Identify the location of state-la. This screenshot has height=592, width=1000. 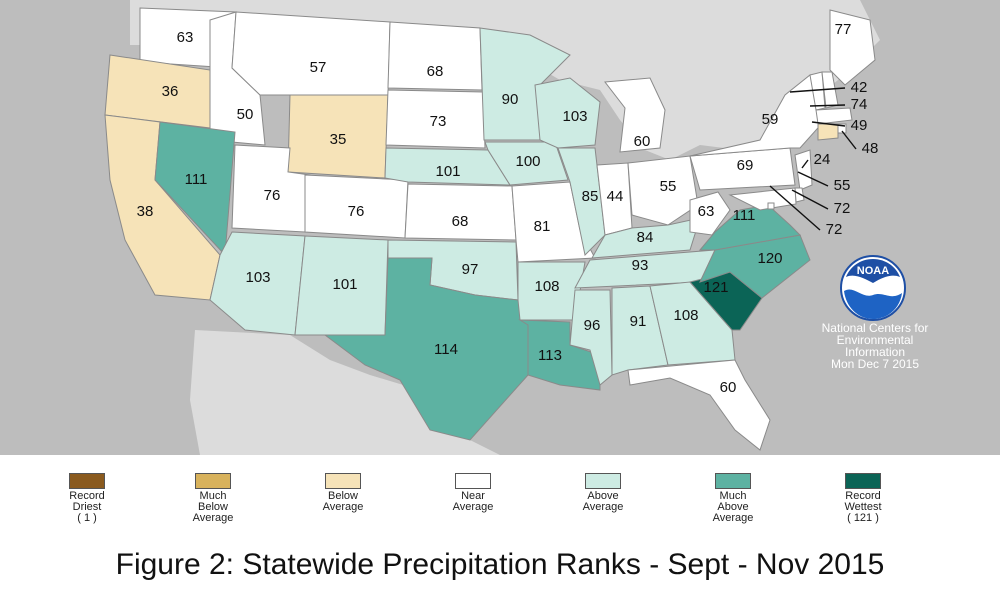
(559, 355).